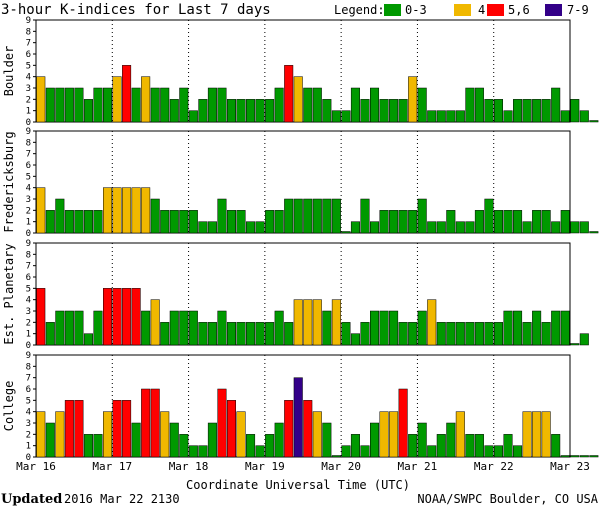  What do you see at coordinates (567, 10) in the screenshot?
I see `legend-item-7-9: 7-9` at bounding box center [567, 10].